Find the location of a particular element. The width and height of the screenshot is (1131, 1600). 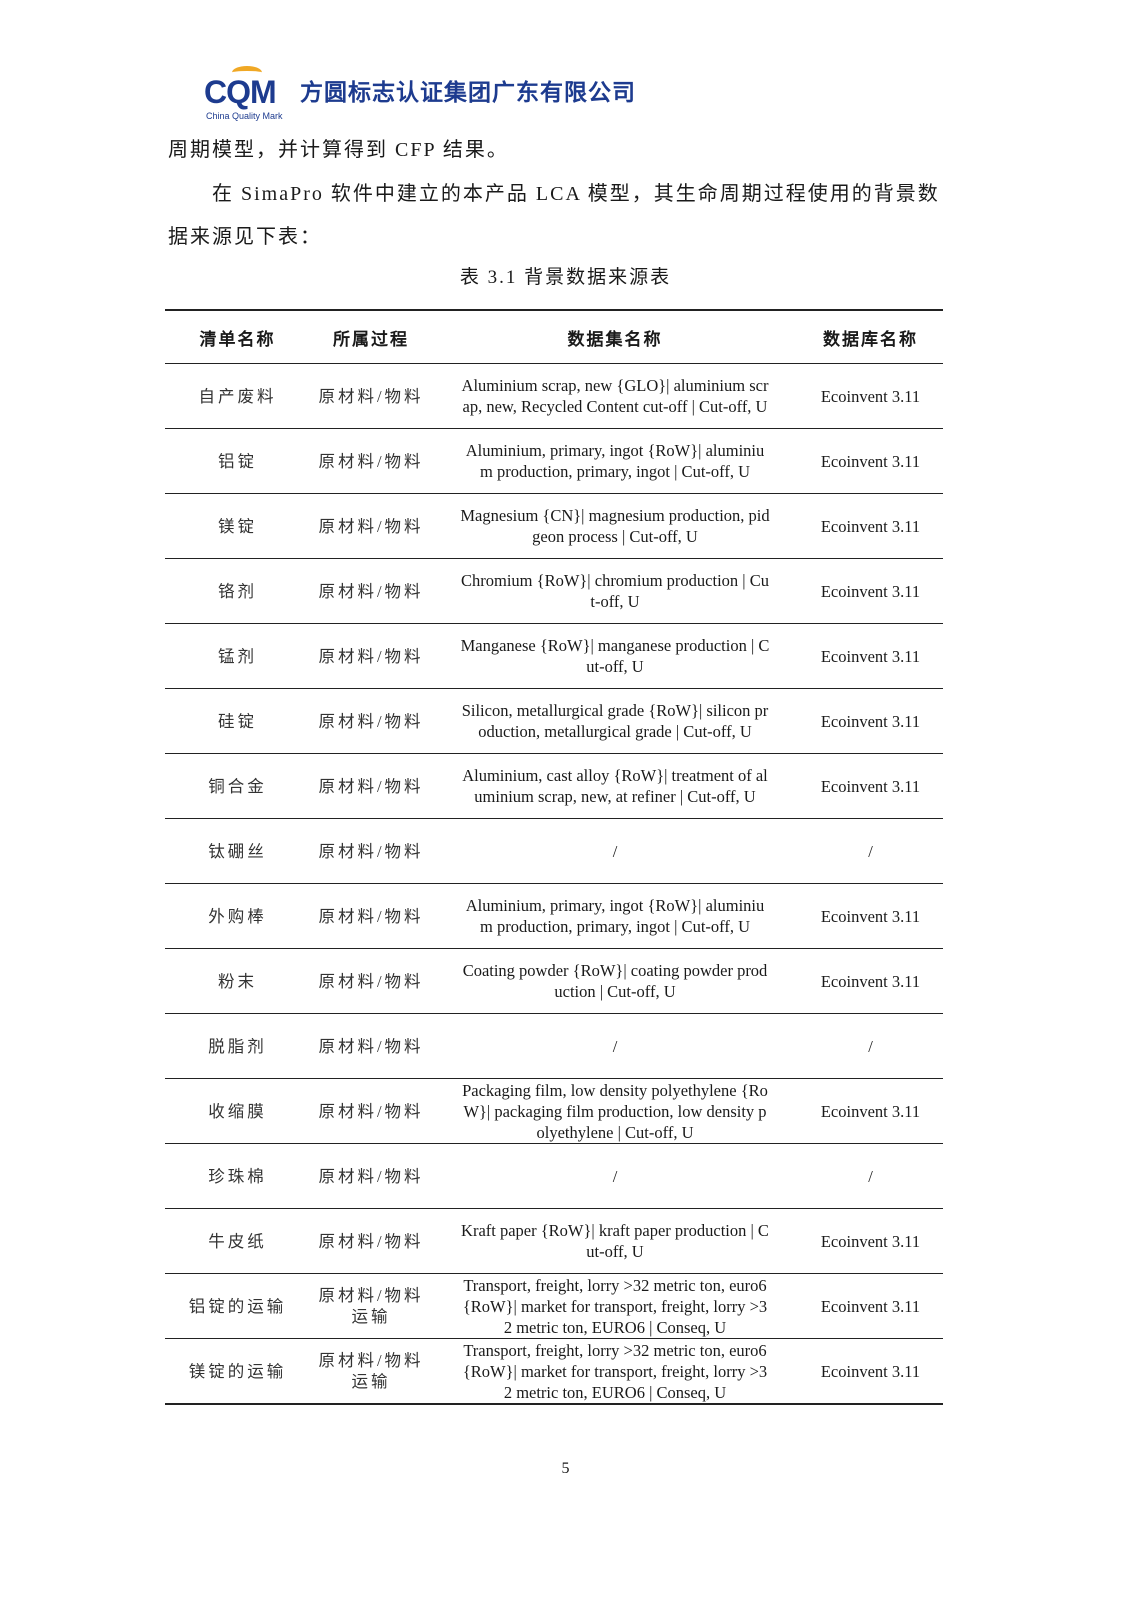

cell-inventory-name: 牛皮纸 is located at coordinates (237, 1241).